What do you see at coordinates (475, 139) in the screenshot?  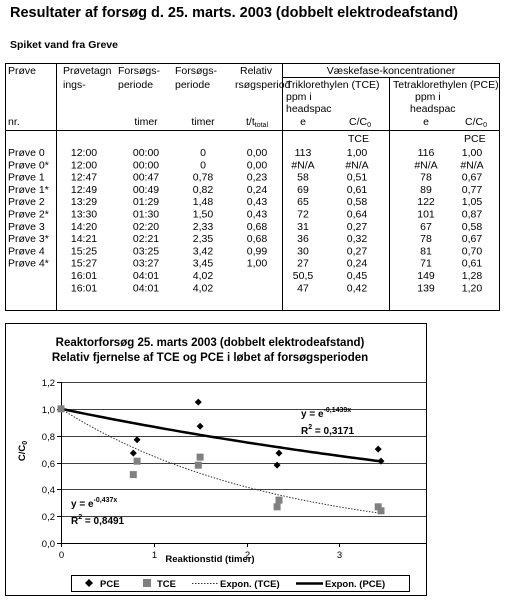 I see `header-pce-label: PCE` at bounding box center [475, 139].